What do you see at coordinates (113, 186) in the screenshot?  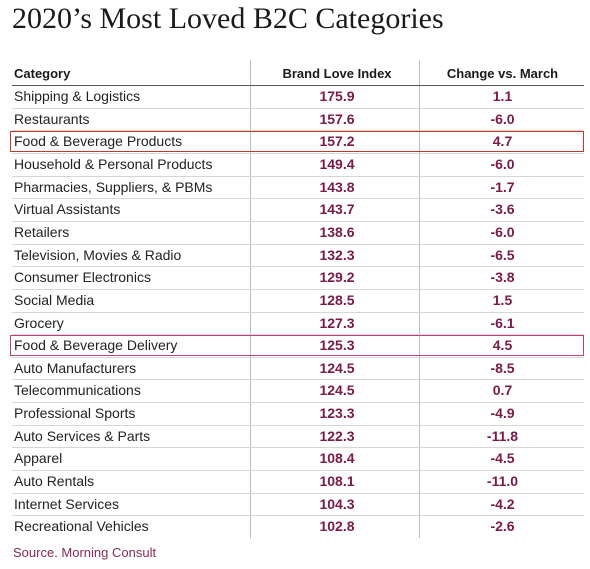 I see `category-cell: Pharmacies, Suppliers, & PBMs` at bounding box center [113, 186].